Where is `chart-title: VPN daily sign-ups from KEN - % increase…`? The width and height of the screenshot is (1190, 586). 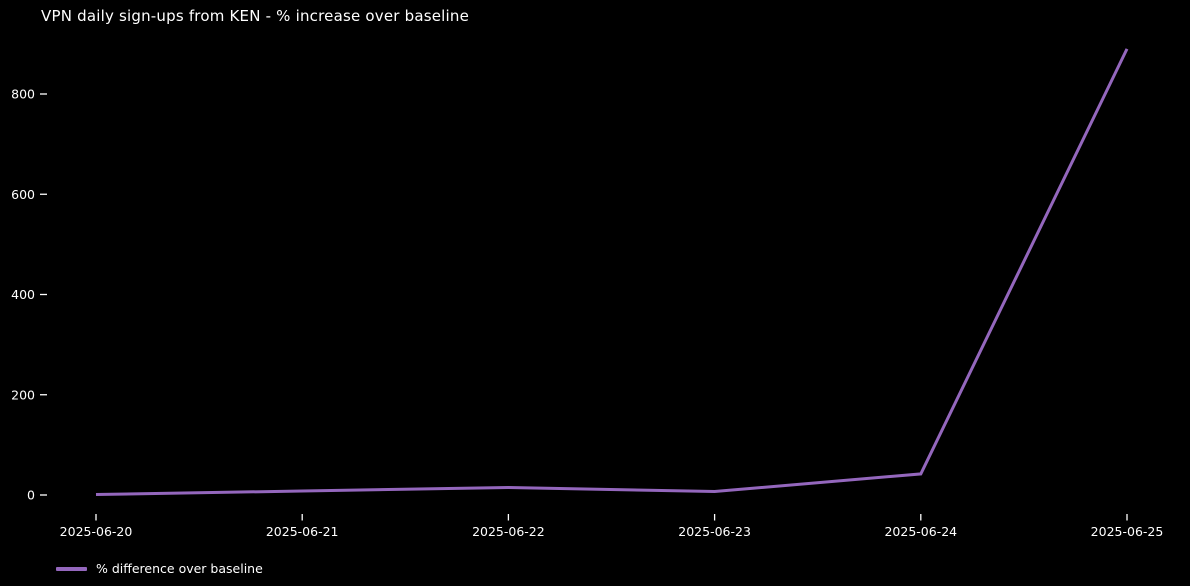
chart-title: VPN daily sign-ups from KEN - % increase… is located at coordinates (255, 16).